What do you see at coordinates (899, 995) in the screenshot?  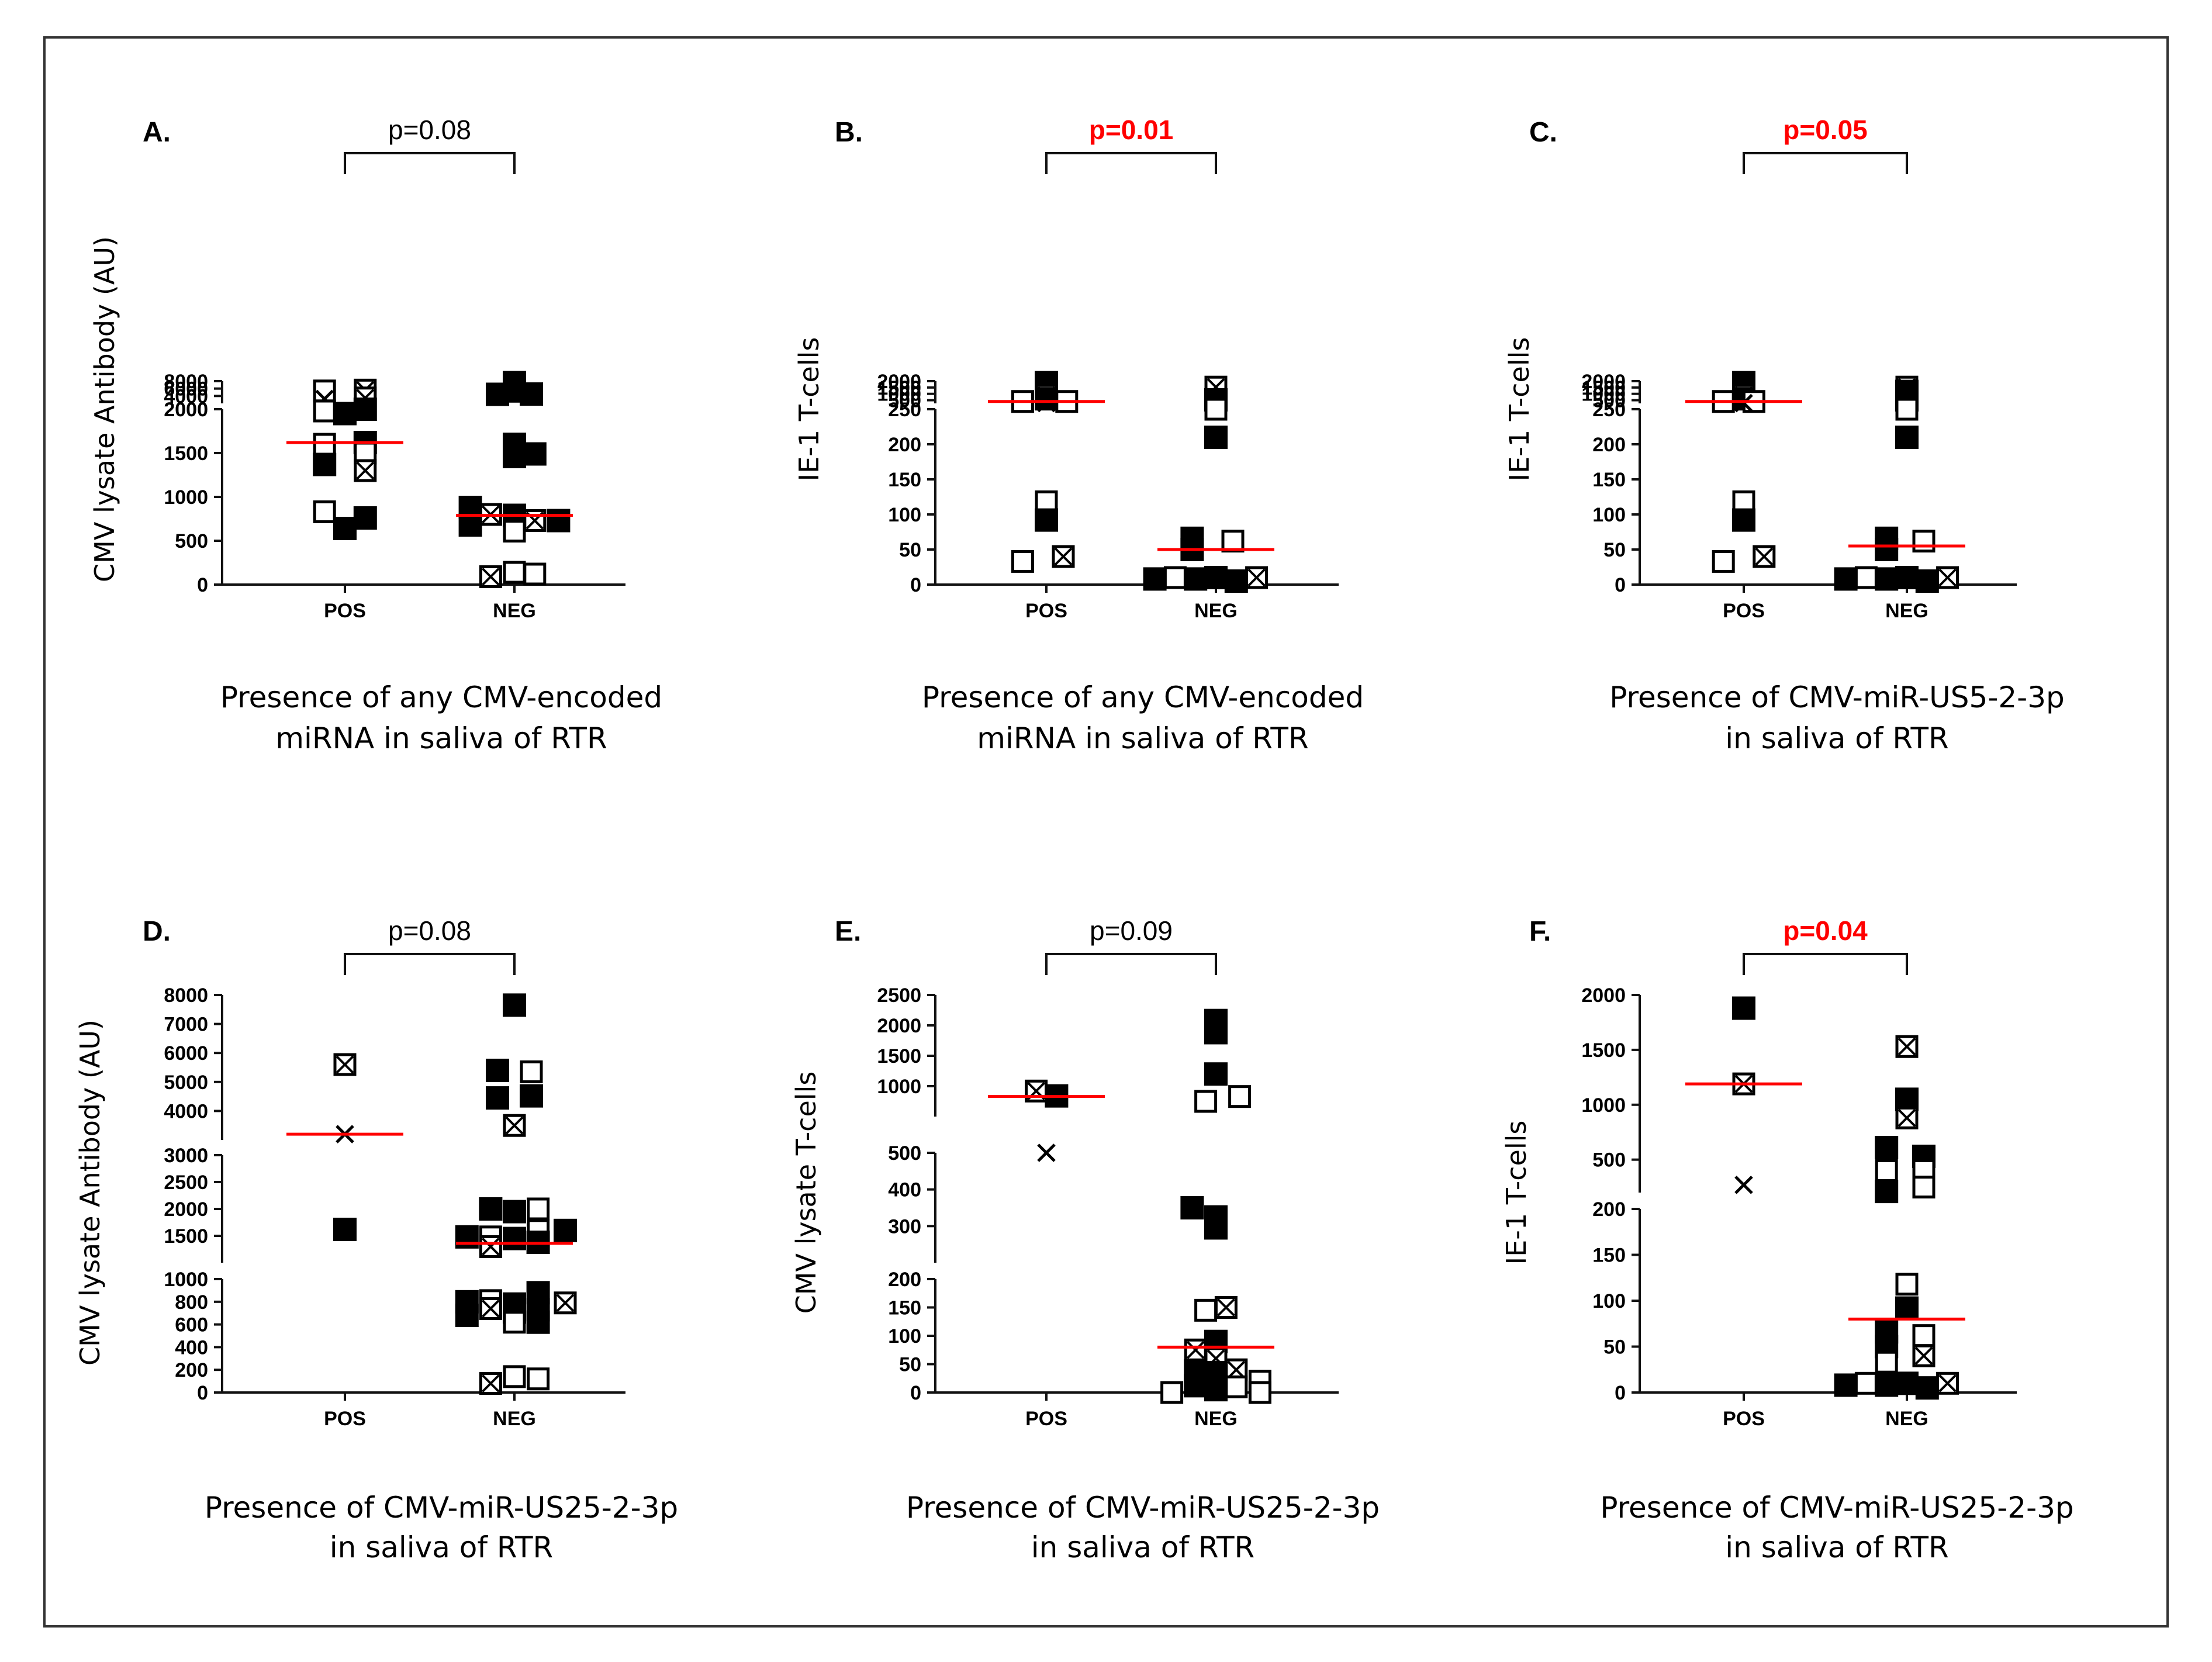 I see `y-tick-label: 2500` at bounding box center [899, 995].